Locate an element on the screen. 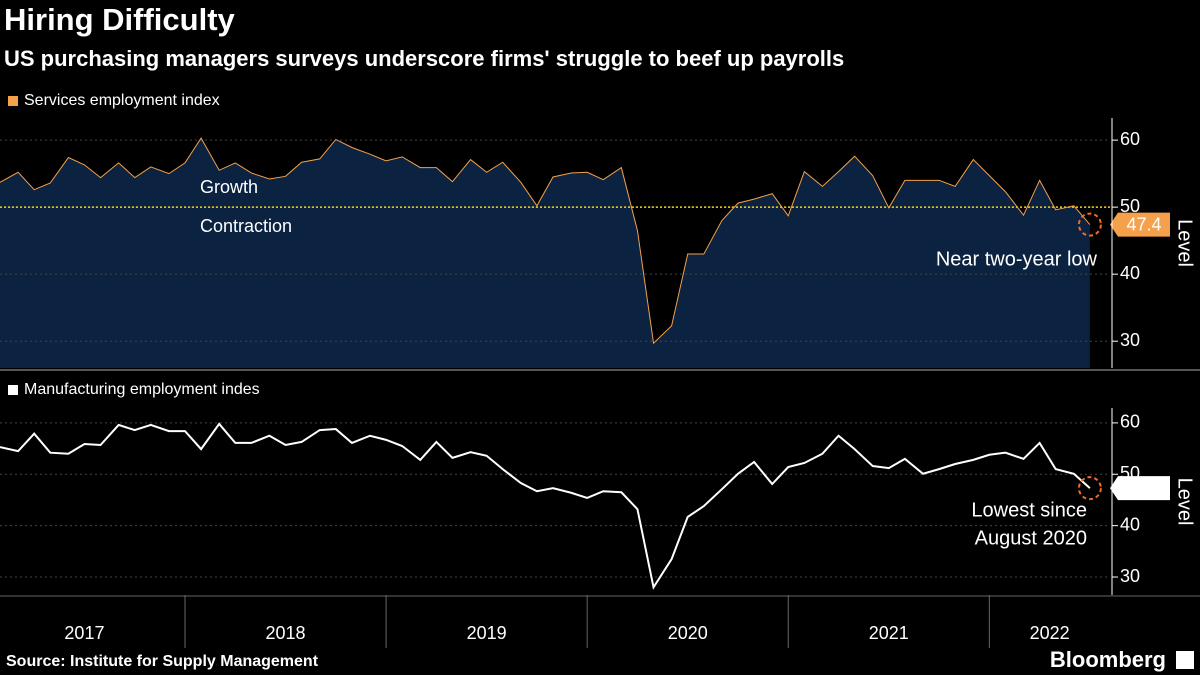 The image size is (1200, 675). callout: Lowest since is located at coordinates (1029, 510).